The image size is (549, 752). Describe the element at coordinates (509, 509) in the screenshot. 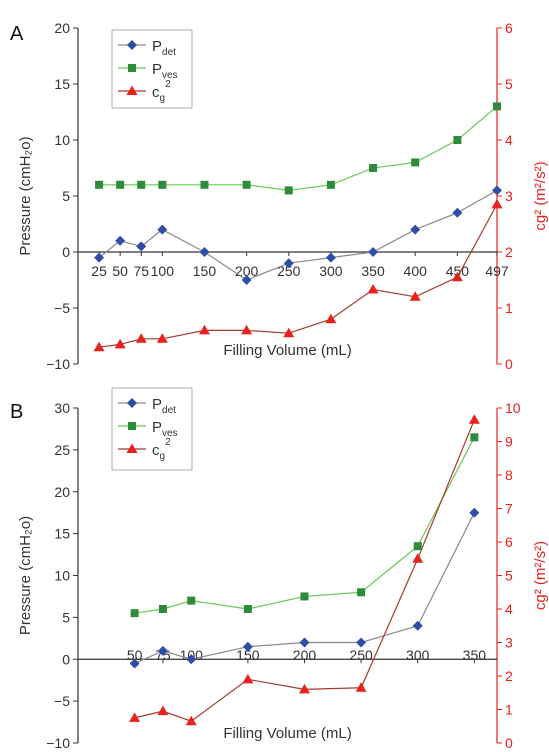

I see `y-tick-label-right: 7` at that location.